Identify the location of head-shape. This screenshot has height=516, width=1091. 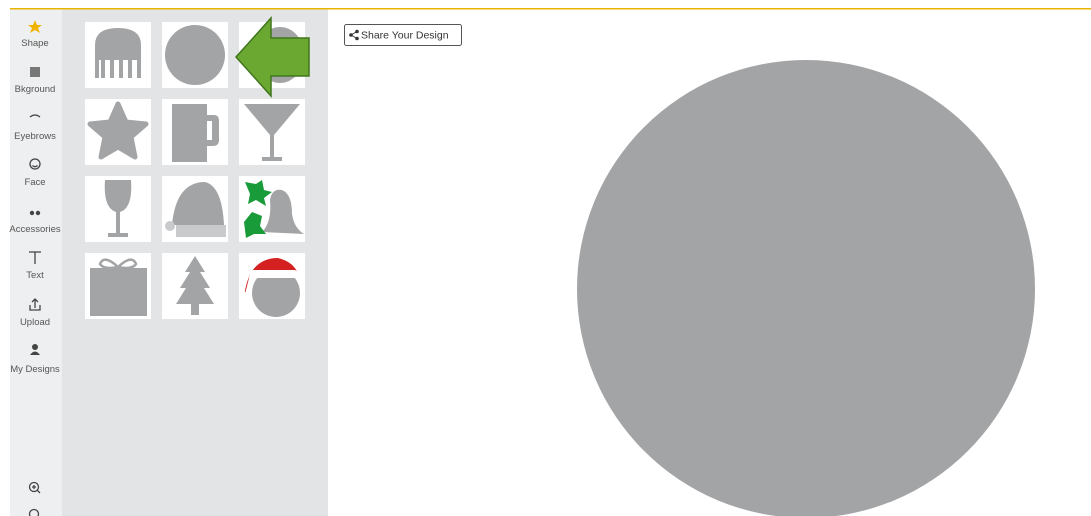
(276, 293).